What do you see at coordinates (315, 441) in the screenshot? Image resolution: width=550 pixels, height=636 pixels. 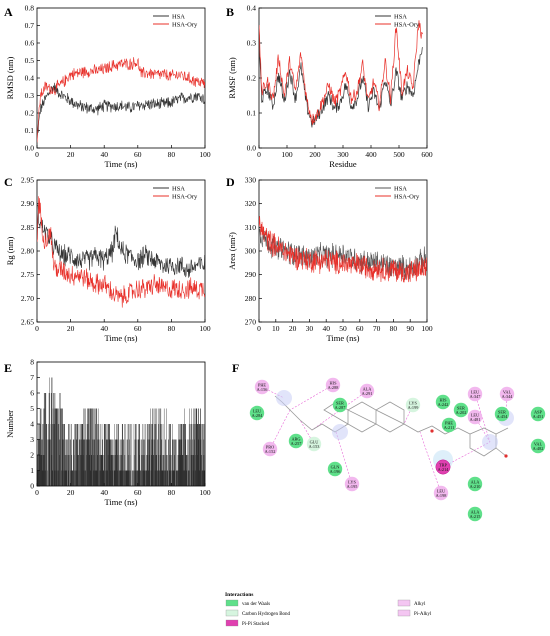 I see `residue-name: GLU` at bounding box center [315, 441].